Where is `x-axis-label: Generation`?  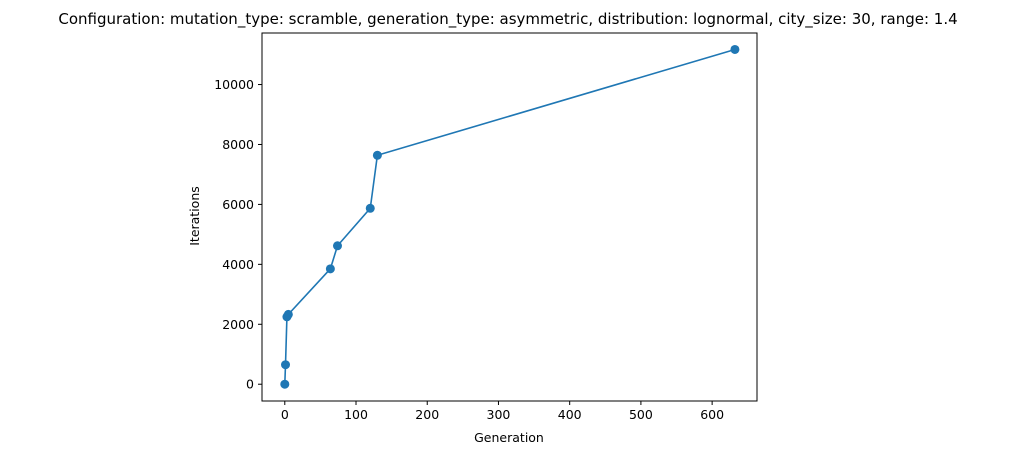
x-axis-label: Generation is located at coordinates (509, 437).